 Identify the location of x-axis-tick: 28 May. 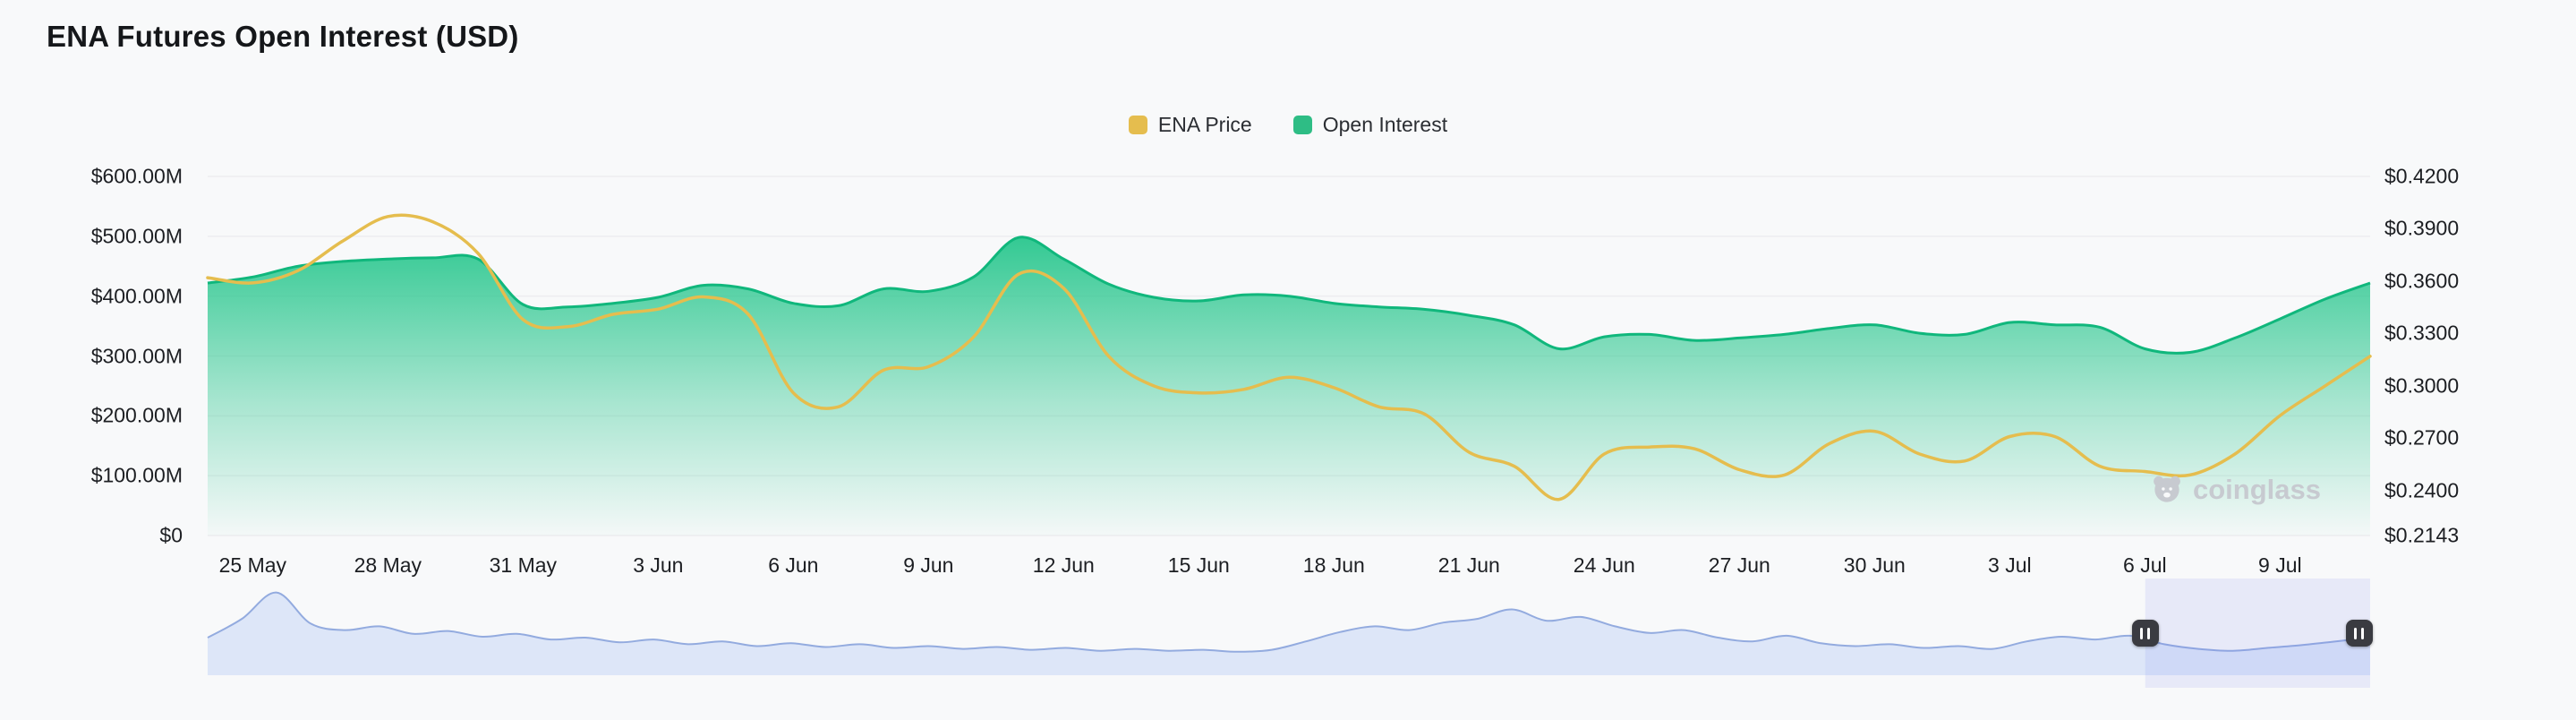
(388, 565).